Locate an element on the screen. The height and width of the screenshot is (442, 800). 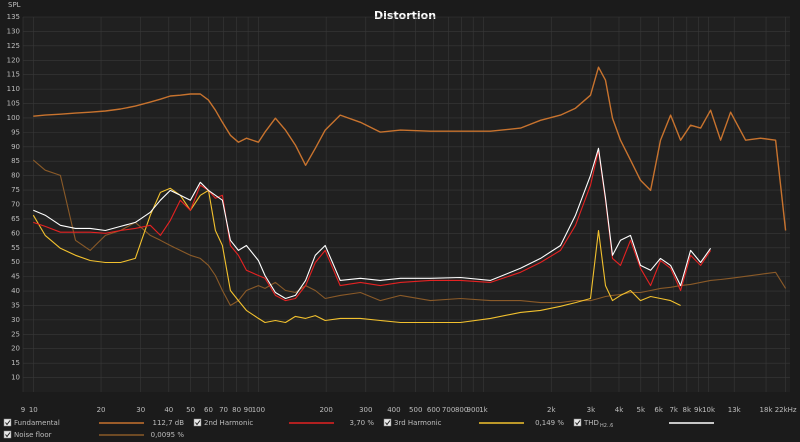
y-tick-label: 105 is located at coordinates (13, 104).